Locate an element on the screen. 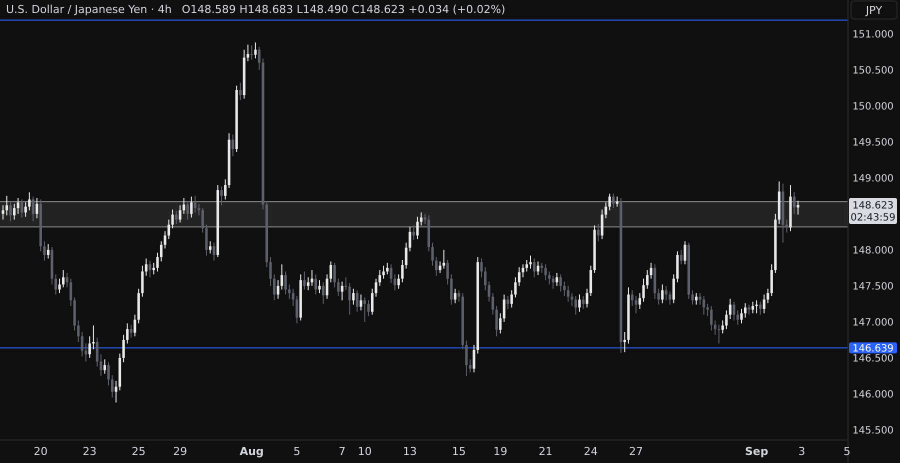  y-tick-label: 145.500 is located at coordinates (873, 430).